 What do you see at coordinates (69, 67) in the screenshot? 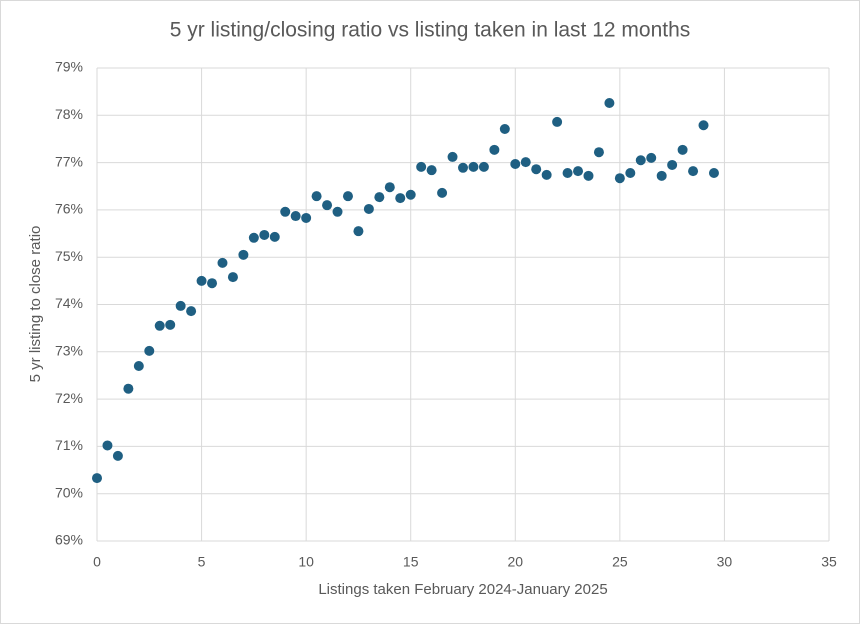
I see `y-tick-label: 79%` at bounding box center [69, 67].